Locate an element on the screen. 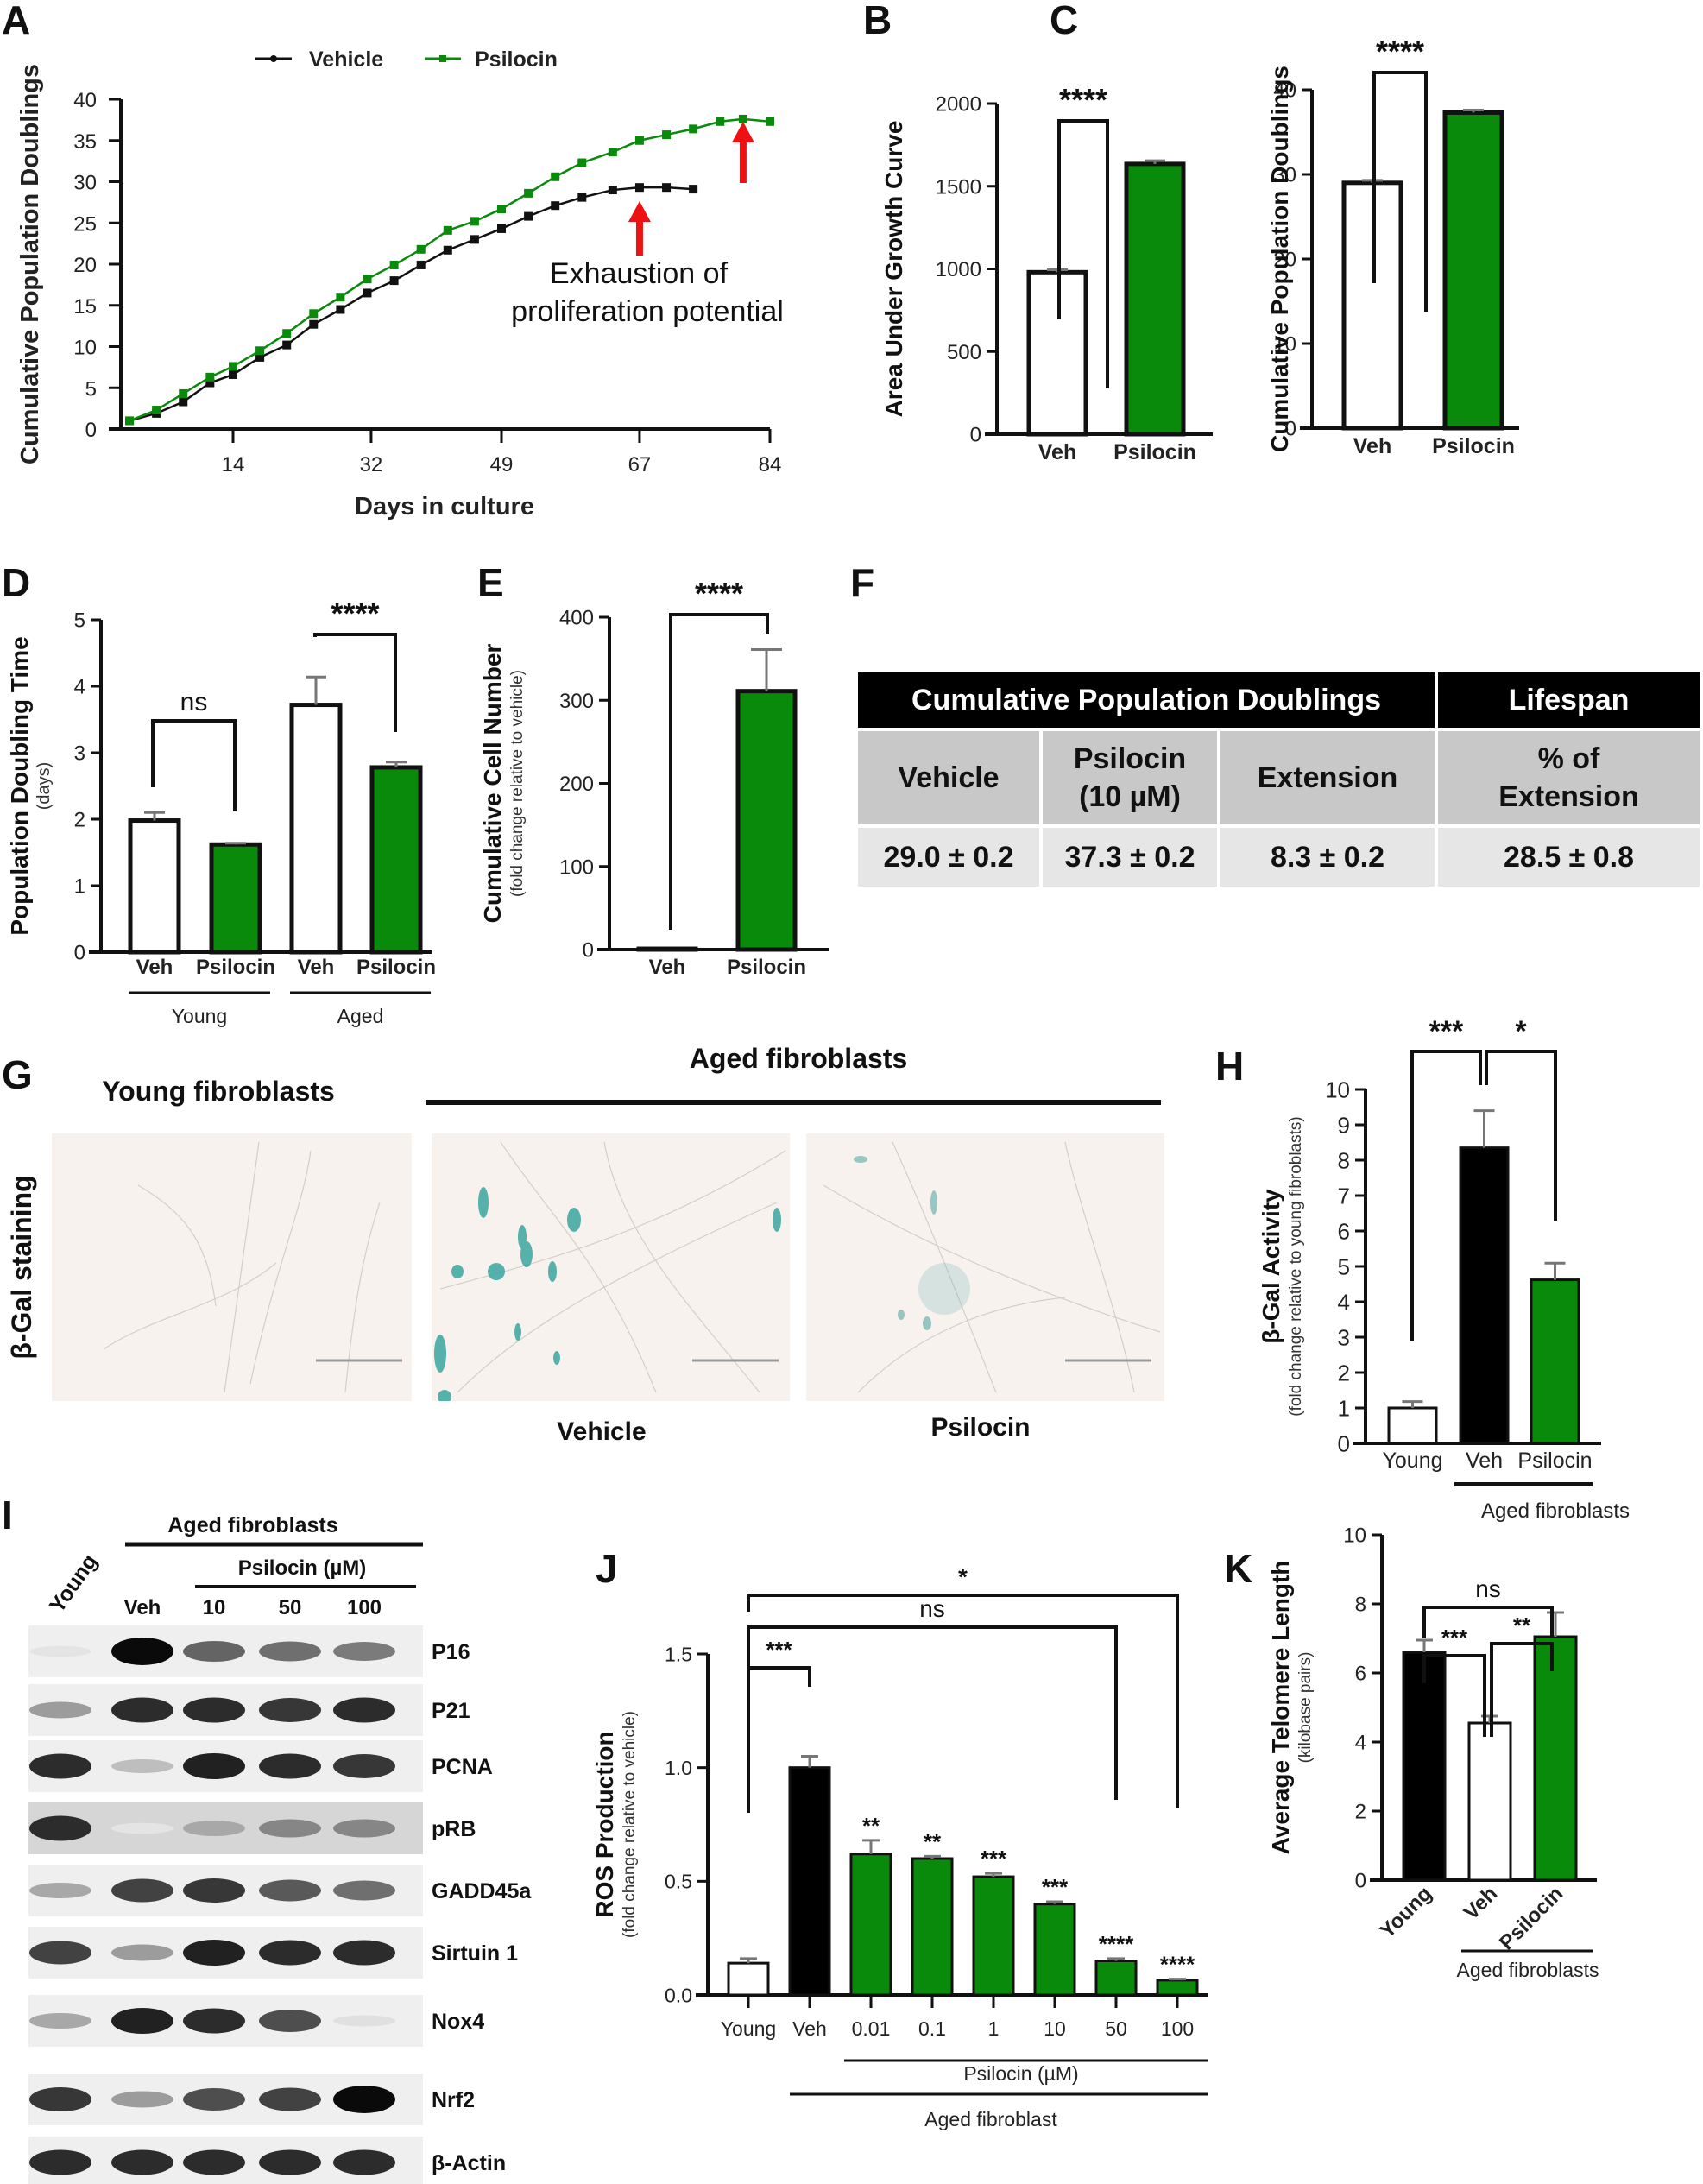 This screenshot has height=2184, width=1703. y-axis-subtitle: (kilobase pairs) is located at coordinates (1305, 1708).